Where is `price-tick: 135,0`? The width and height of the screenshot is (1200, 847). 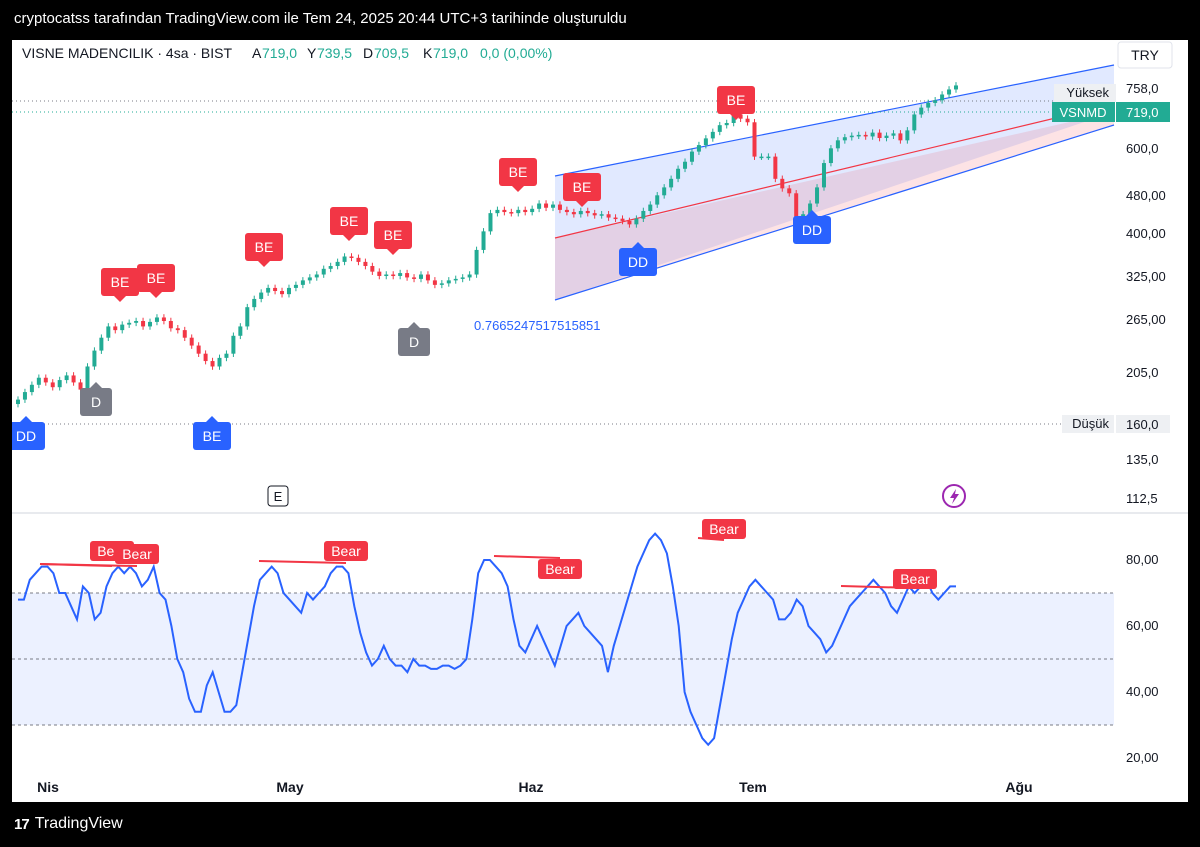
price-tick: 135,0 is located at coordinates (1142, 459).